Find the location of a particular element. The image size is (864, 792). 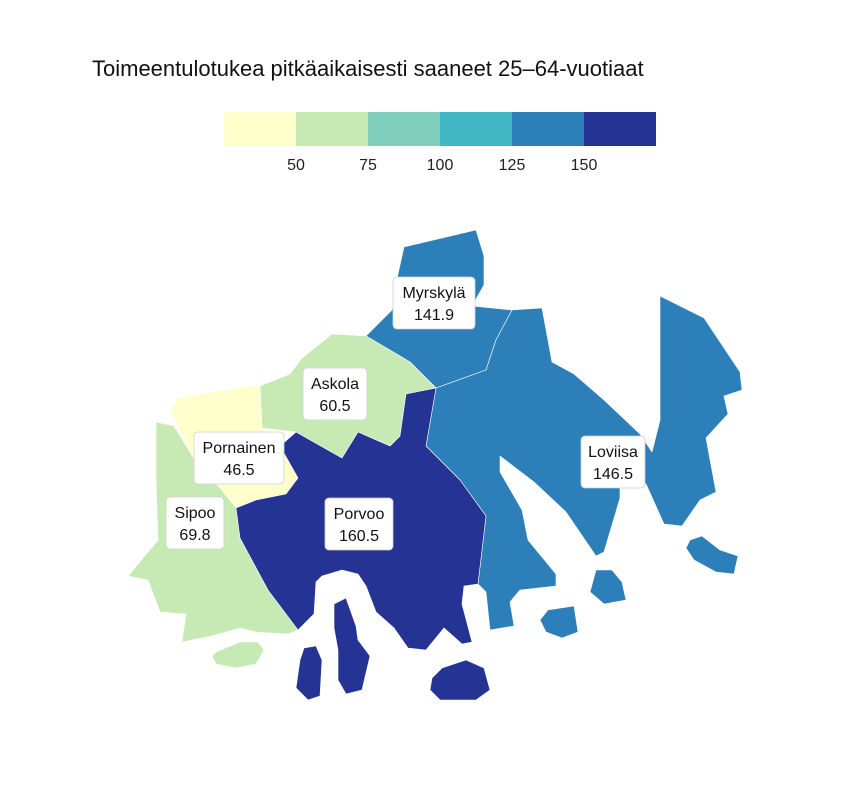

region-sipoo-island is located at coordinates (238, 655).